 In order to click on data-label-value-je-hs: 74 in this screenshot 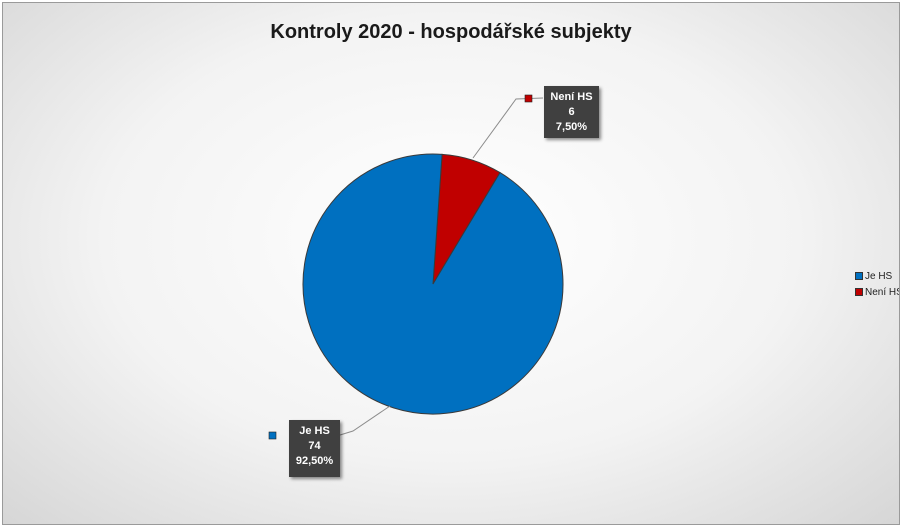, I will do `click(314, 446)`.